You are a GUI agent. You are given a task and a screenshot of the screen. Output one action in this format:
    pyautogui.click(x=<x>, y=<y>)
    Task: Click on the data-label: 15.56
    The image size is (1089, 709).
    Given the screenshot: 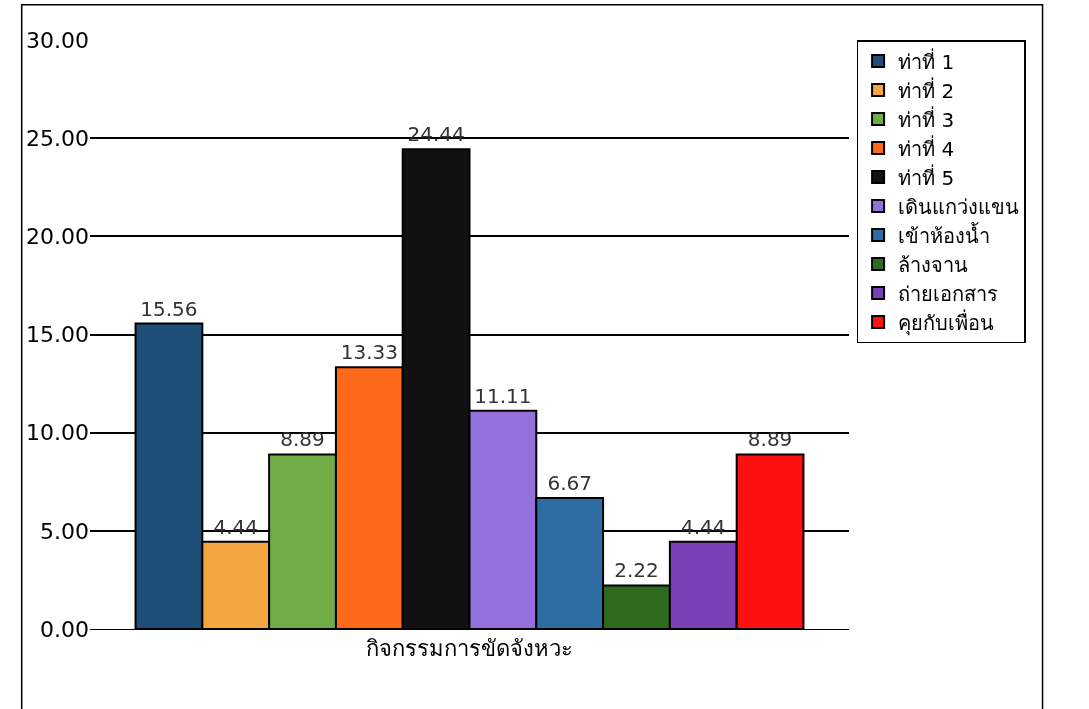 What is the action you would take?
    pyautogui.click(x=169, y=308)
    